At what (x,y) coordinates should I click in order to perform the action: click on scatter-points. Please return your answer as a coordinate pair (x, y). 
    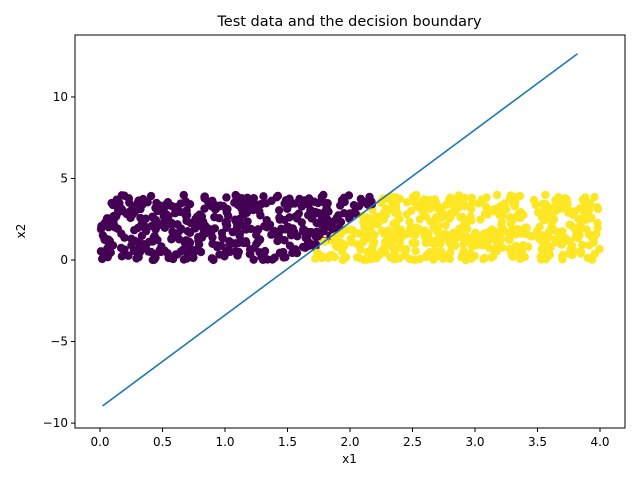
    Looking at the image, I should click on (350, 227).